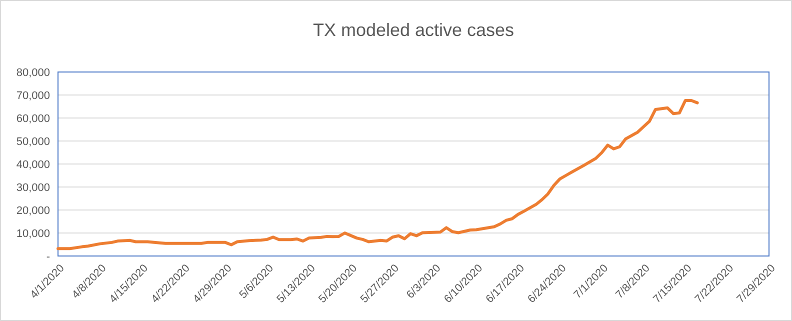 This screenshot has height=321, width=792. Describe the element at coordinates (33, 118) in the screenshot. I see `y-tick-label: 60,000` at that location.